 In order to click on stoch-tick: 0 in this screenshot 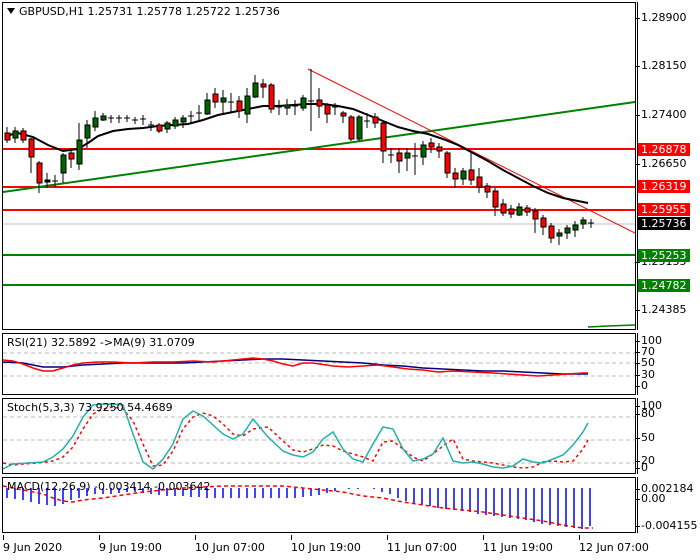, I will do `click(642, 467)`.